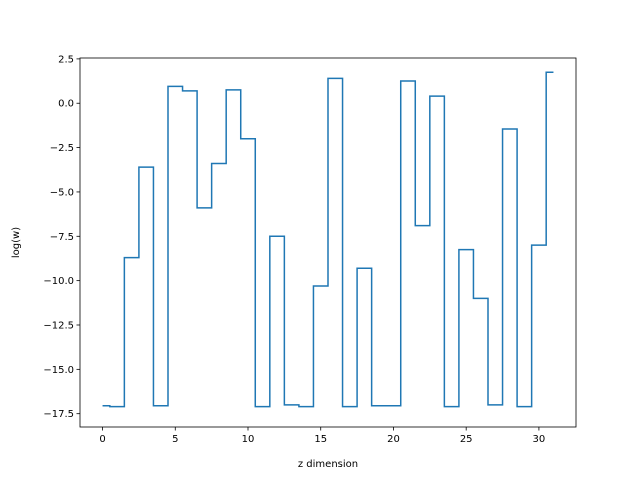 This screenshot has height=480, width=640. I want to click on y-axis: 2.5 0.0 −2.5 −5.0 −7.5 −10.0 −12.5 −15.0 −17.5, so click(61, 237).